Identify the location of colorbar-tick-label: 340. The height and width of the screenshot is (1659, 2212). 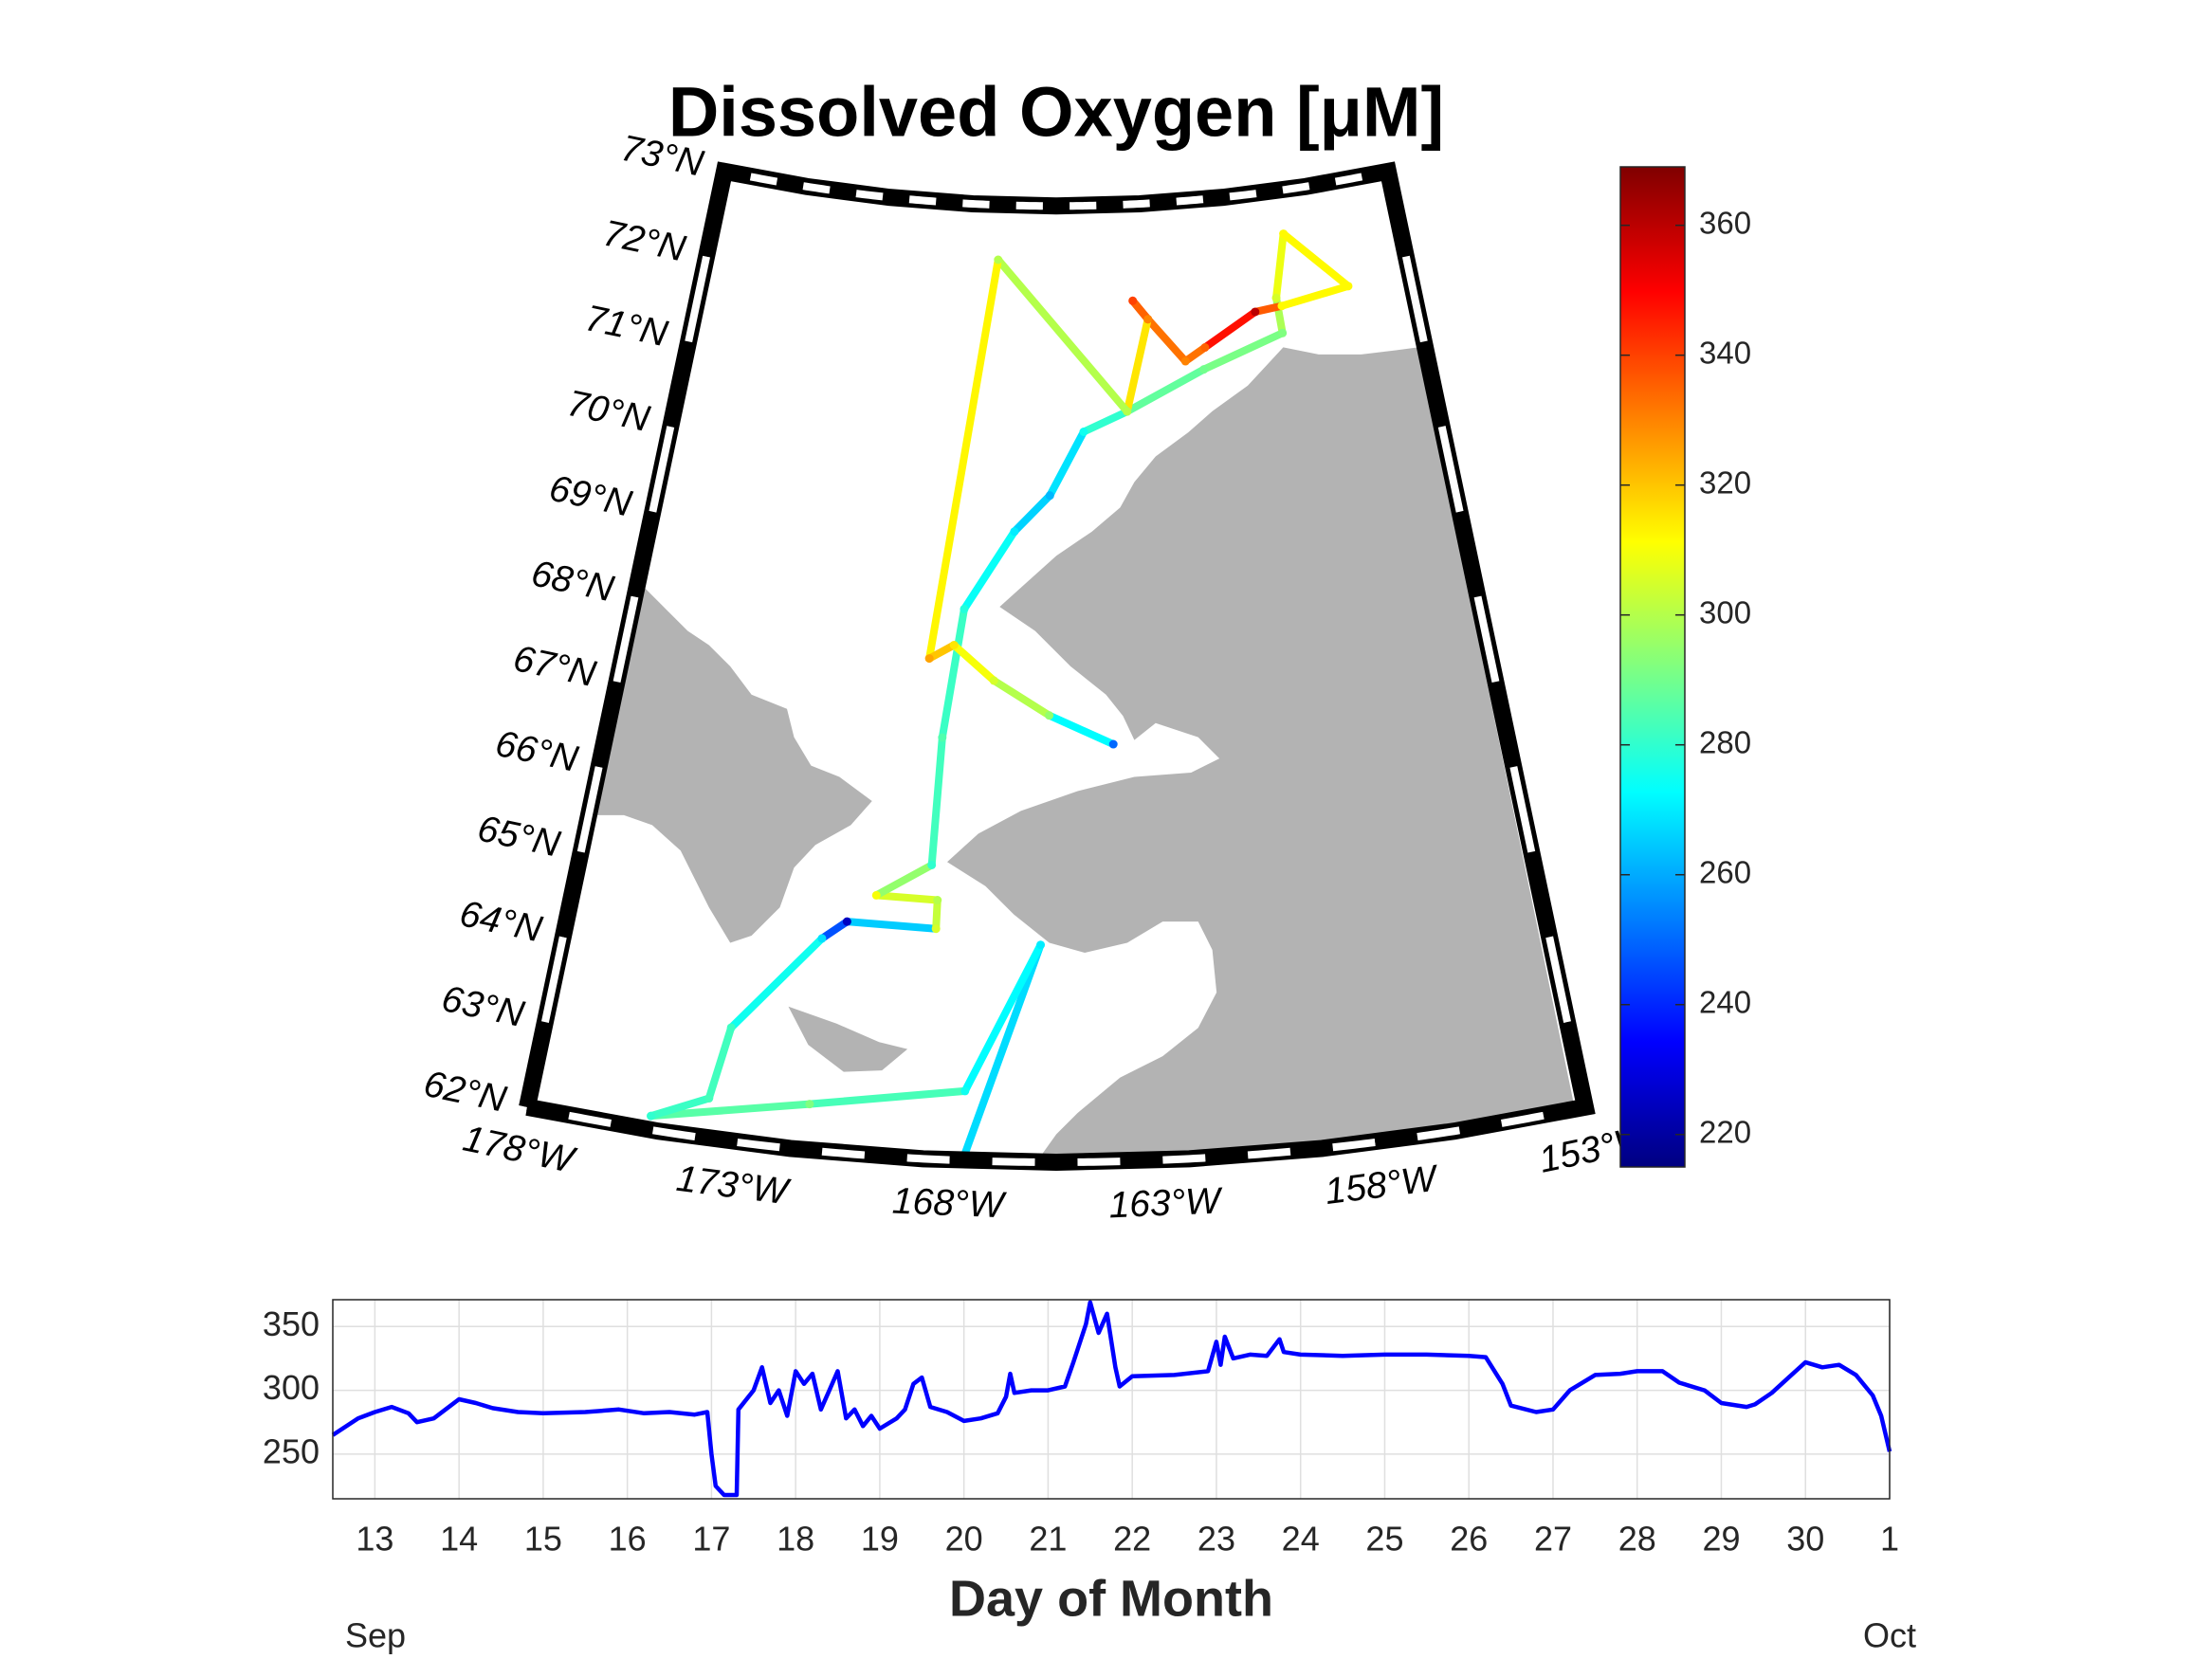
(1725, 352).